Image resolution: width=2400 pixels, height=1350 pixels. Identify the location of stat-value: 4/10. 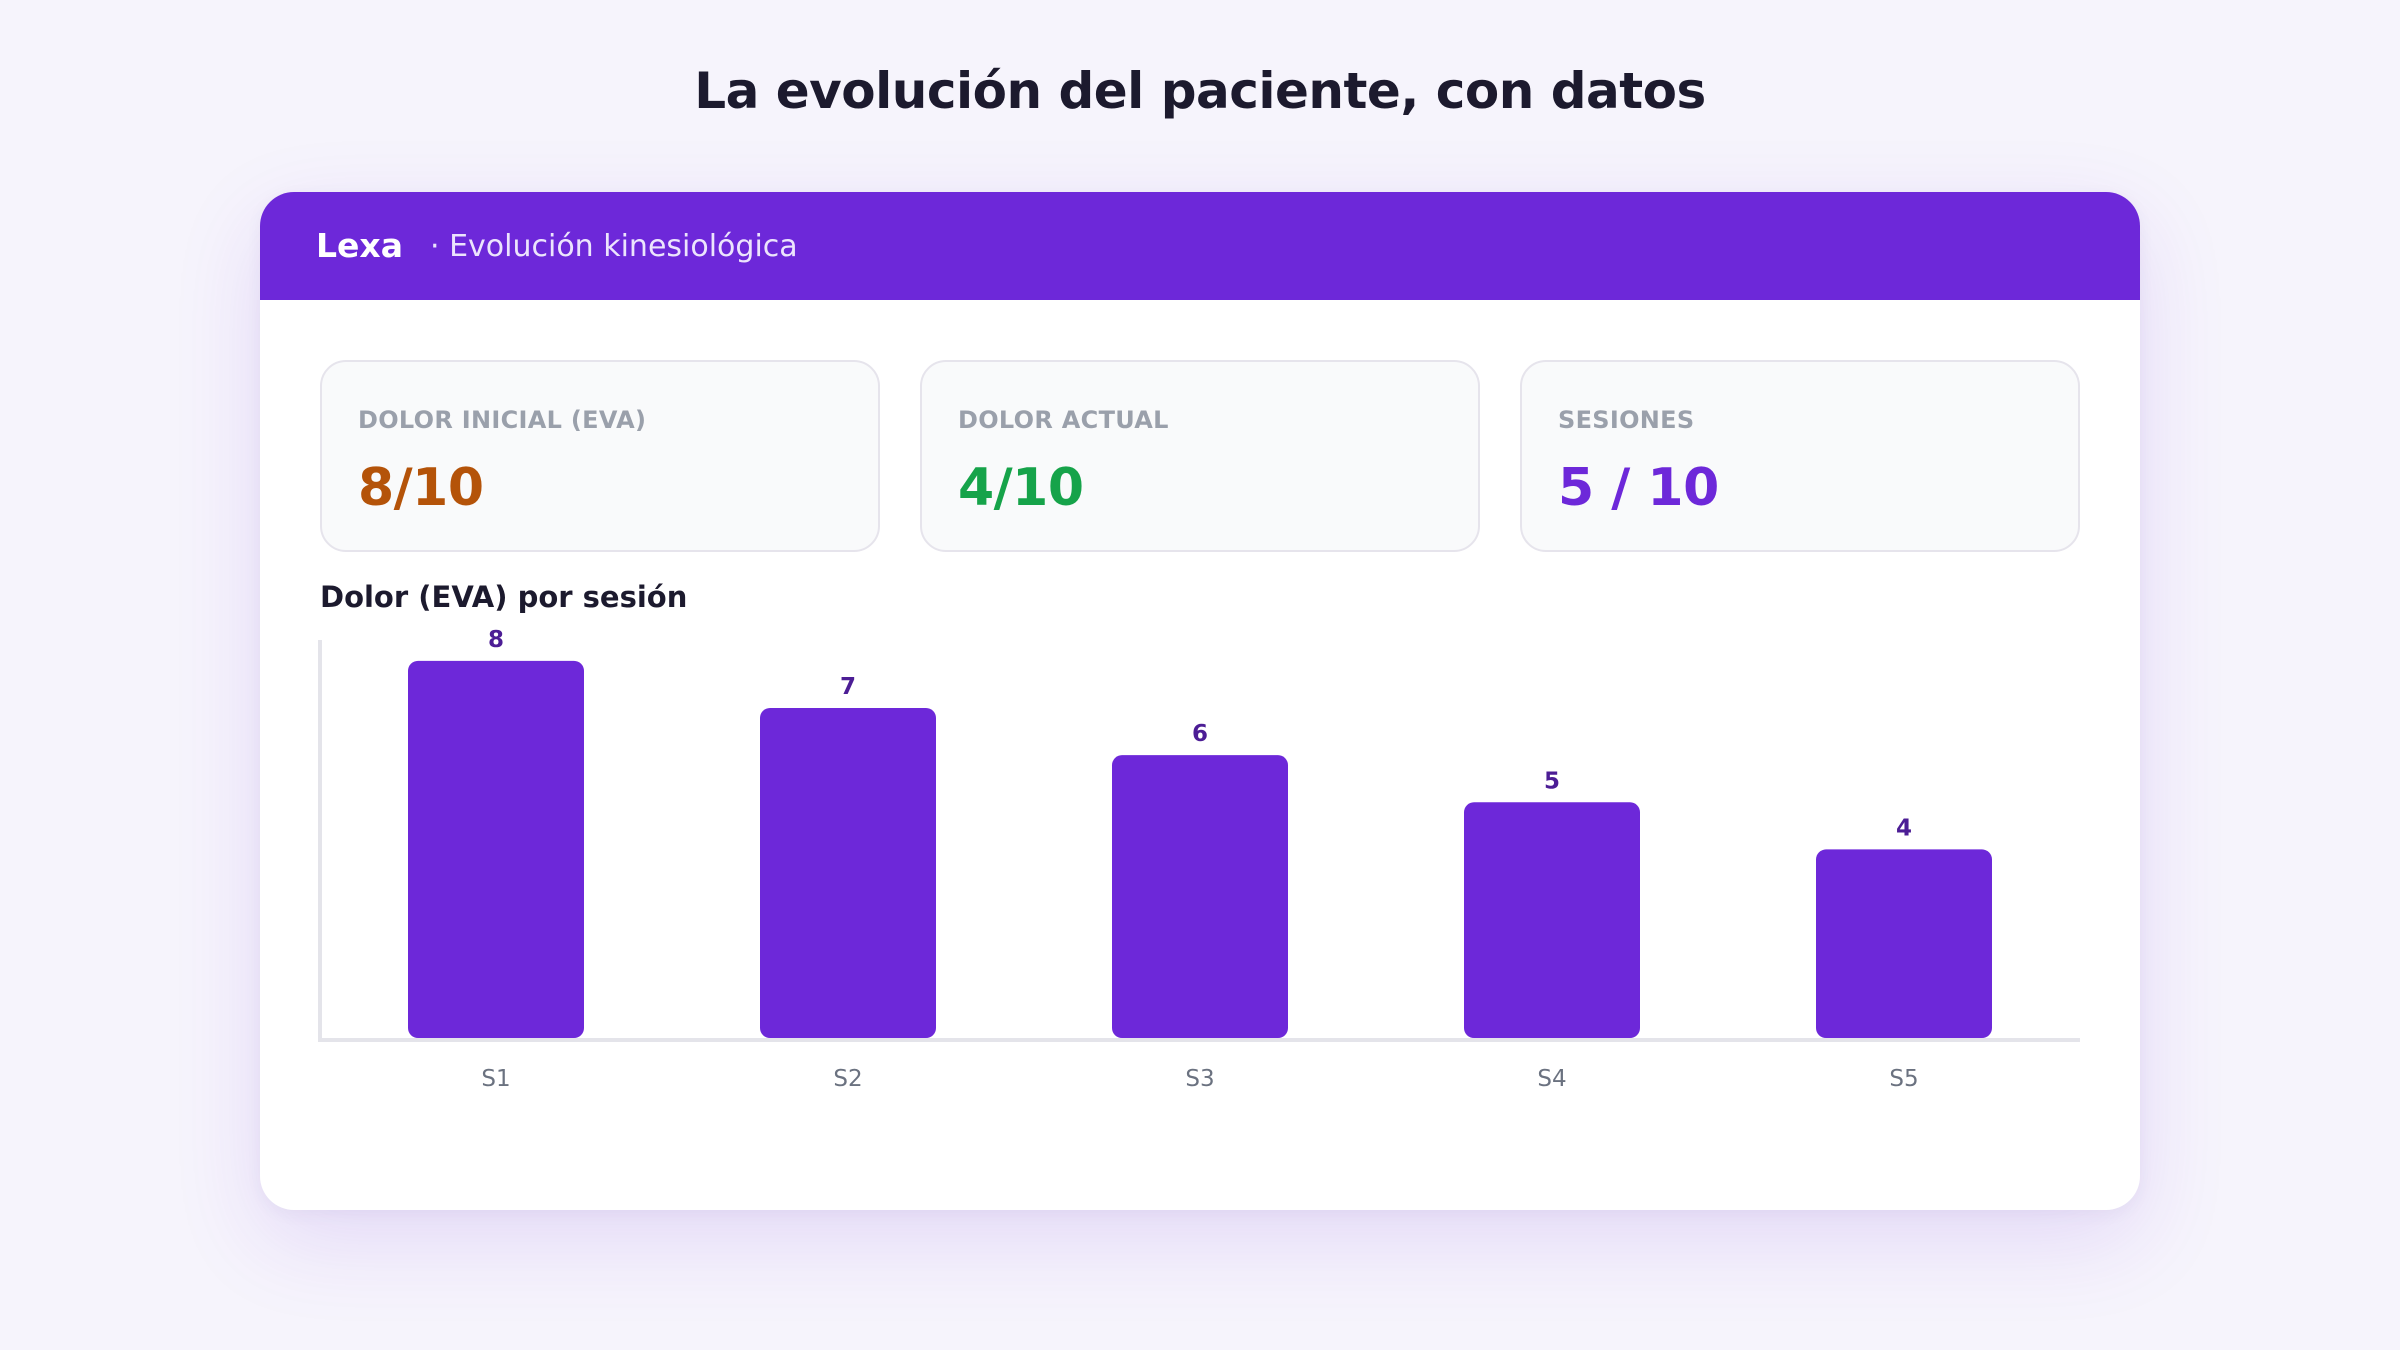
(1021, 488).